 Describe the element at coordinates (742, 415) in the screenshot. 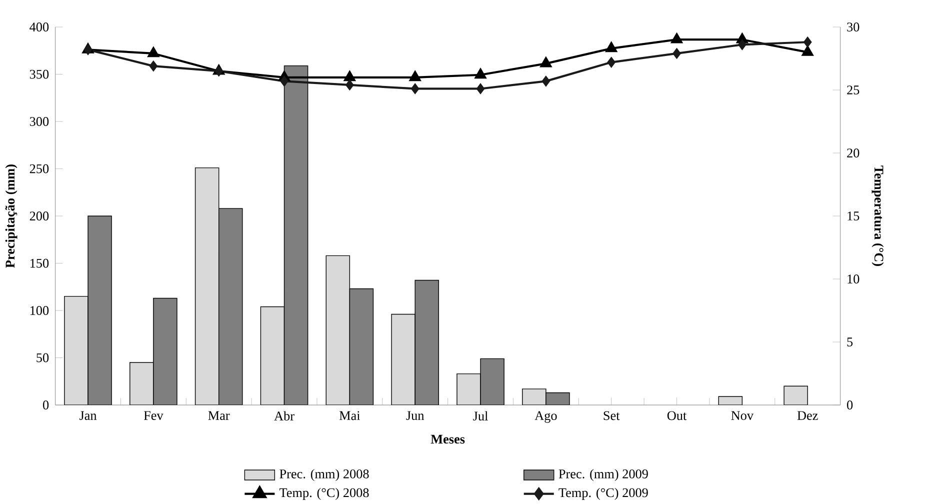

I see `x-tick-label: Nov` at that location.